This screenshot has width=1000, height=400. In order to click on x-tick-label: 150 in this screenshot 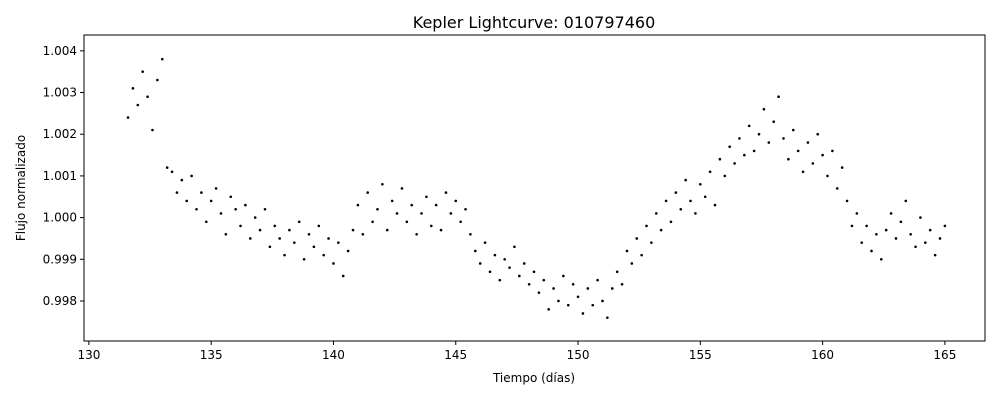, I will do `click(578, 355)`.